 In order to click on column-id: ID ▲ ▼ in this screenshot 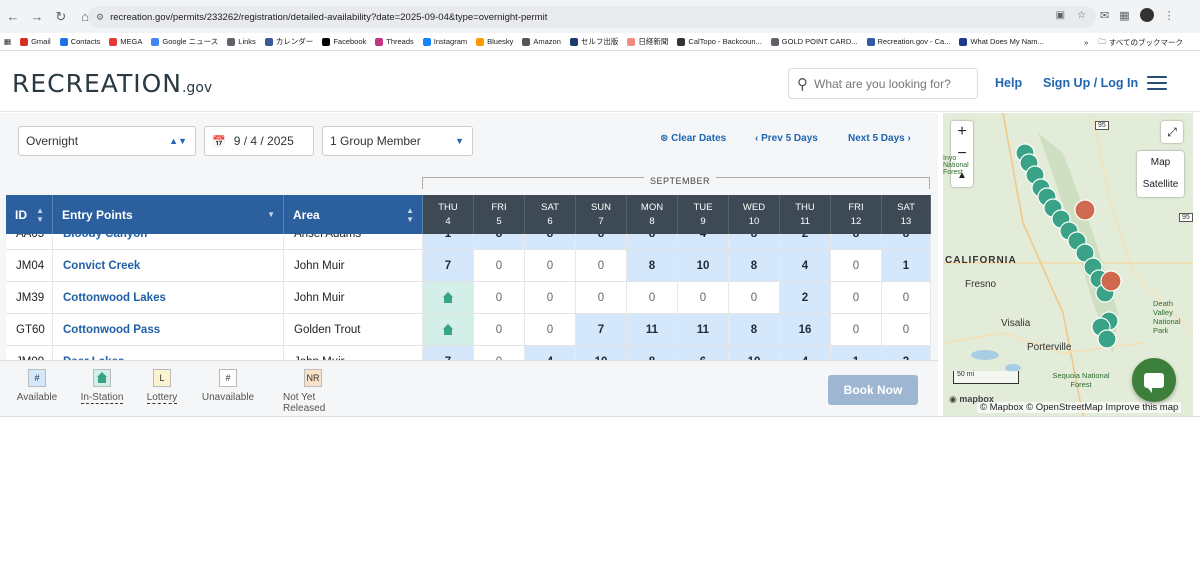, I will do `click(29, 214)`.